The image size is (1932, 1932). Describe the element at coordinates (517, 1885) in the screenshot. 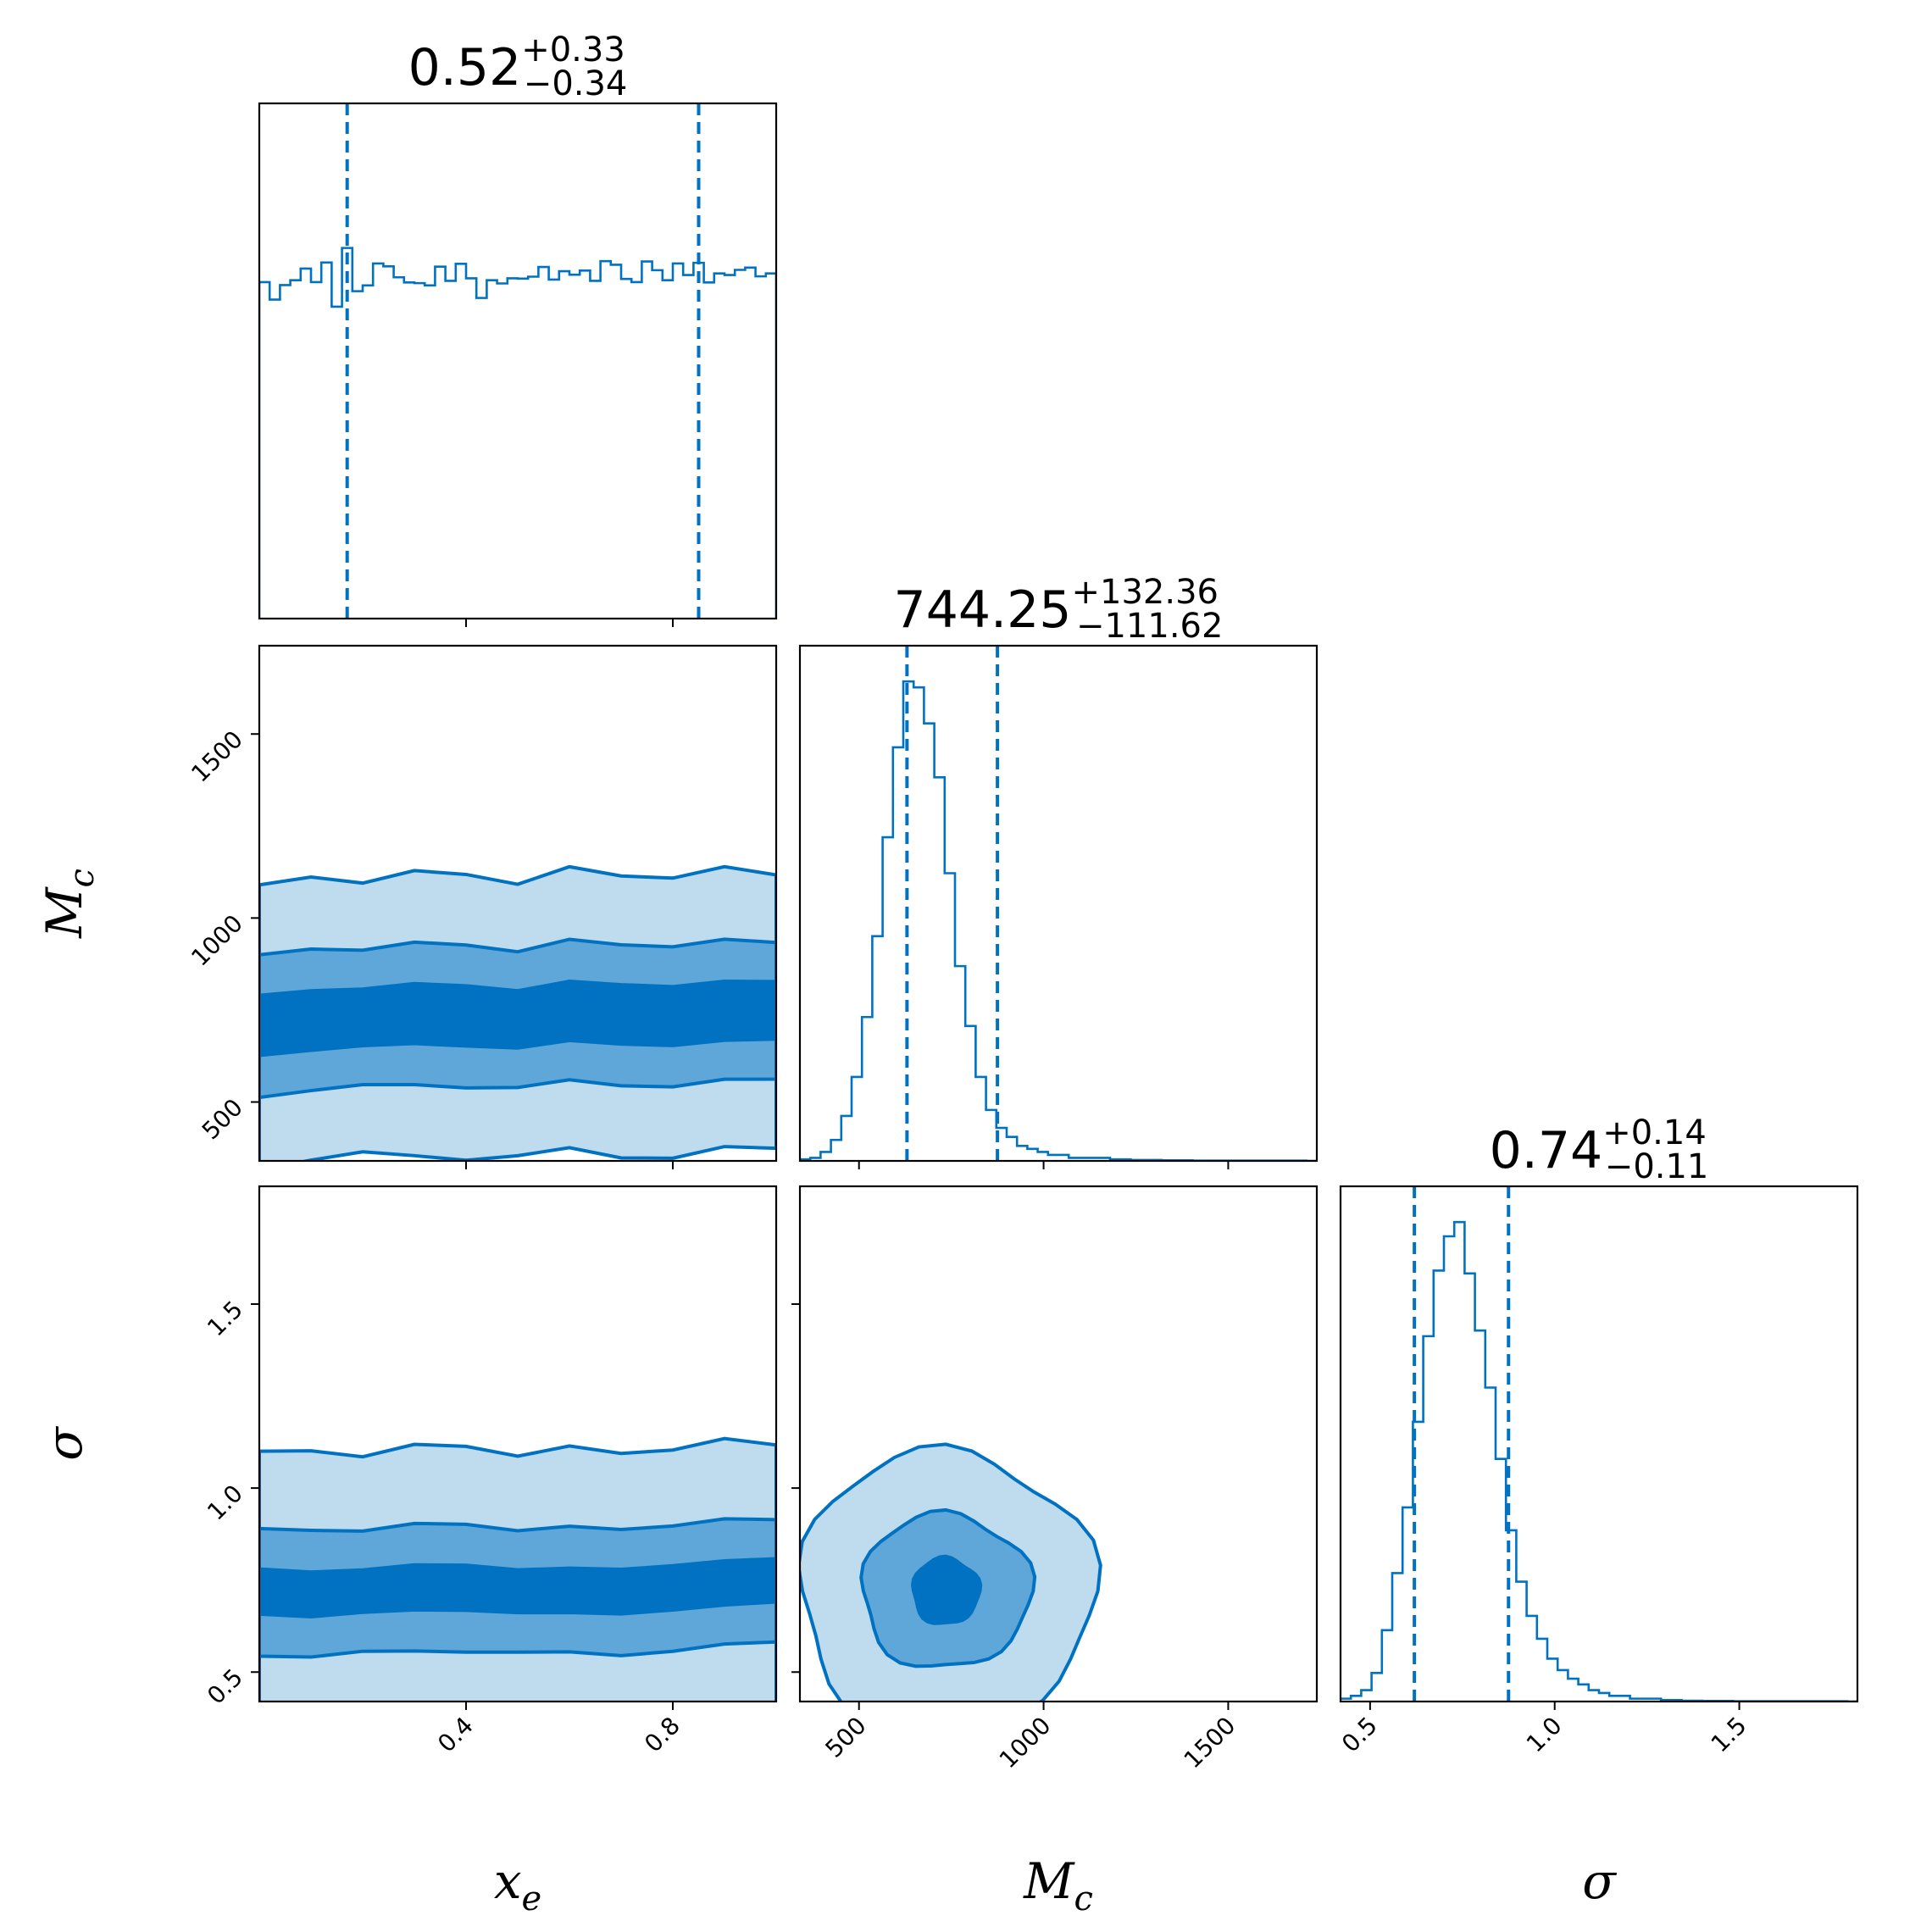

I see `x-axis-title-x_e: xe` at that location.